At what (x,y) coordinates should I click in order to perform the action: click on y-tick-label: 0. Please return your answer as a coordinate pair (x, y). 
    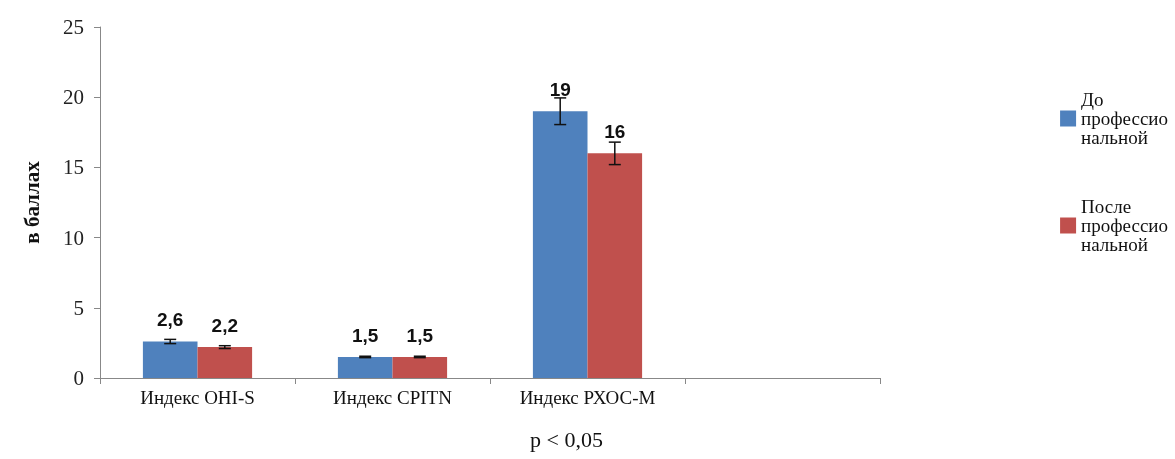
    Looking at the image, I should click on (78, 378).